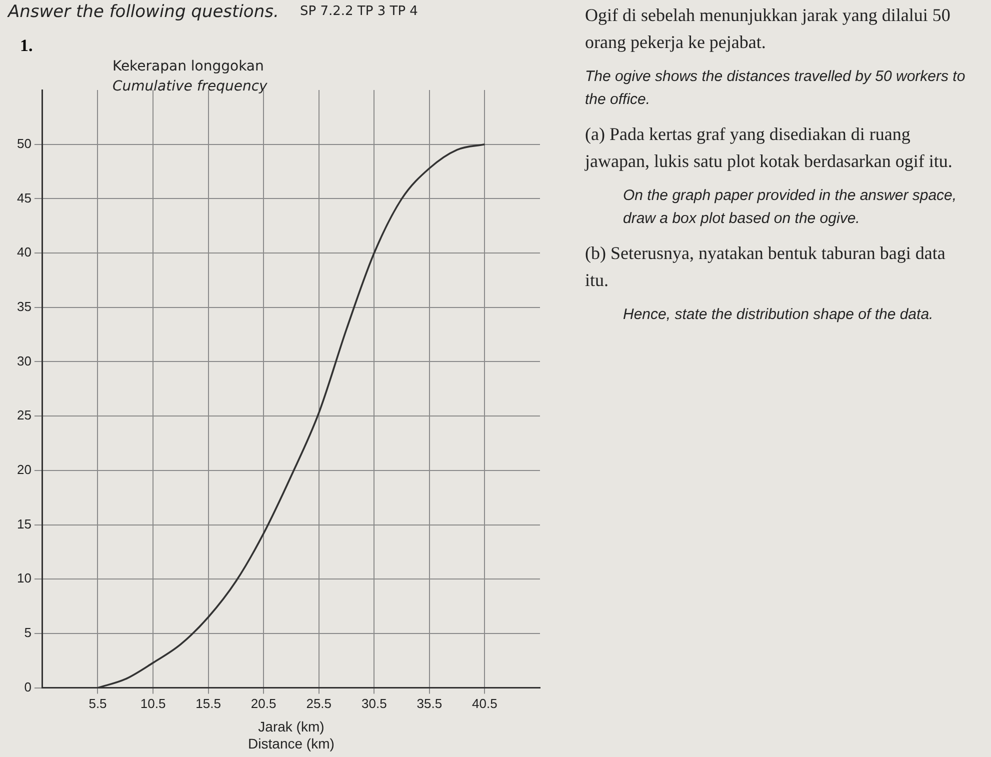 Image resolution: width=991 pixels, height=757 pixels. I want to click on text: The ogive shows the distances travelled by 50 workers to the office., so click(775, 88).